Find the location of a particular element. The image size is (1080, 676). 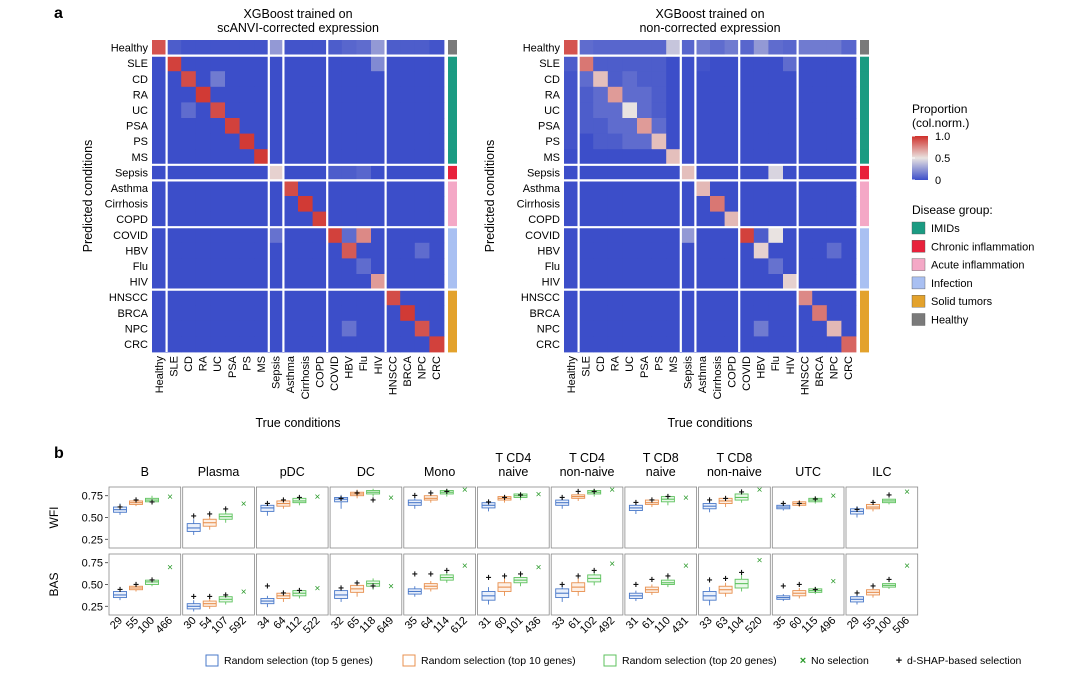

row-label: Flu is located at coordinates (552, 267).